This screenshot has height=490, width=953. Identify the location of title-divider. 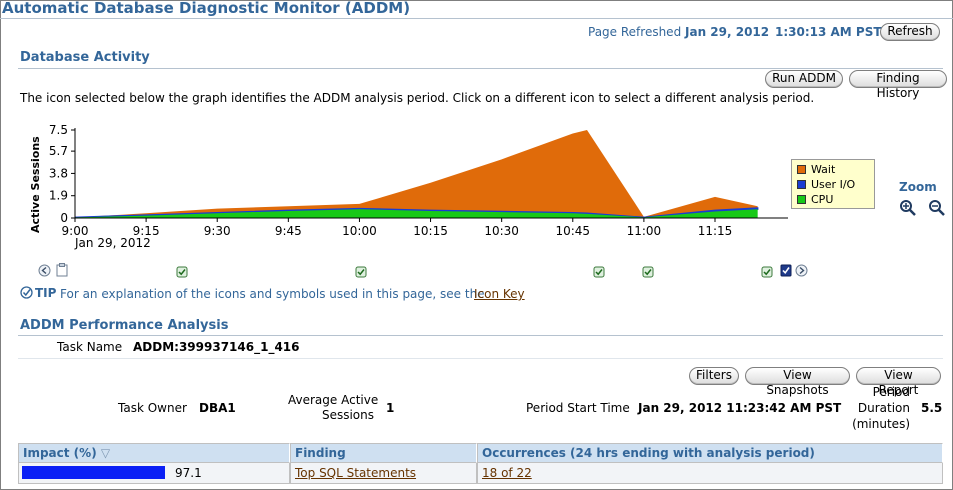
(476, 18).